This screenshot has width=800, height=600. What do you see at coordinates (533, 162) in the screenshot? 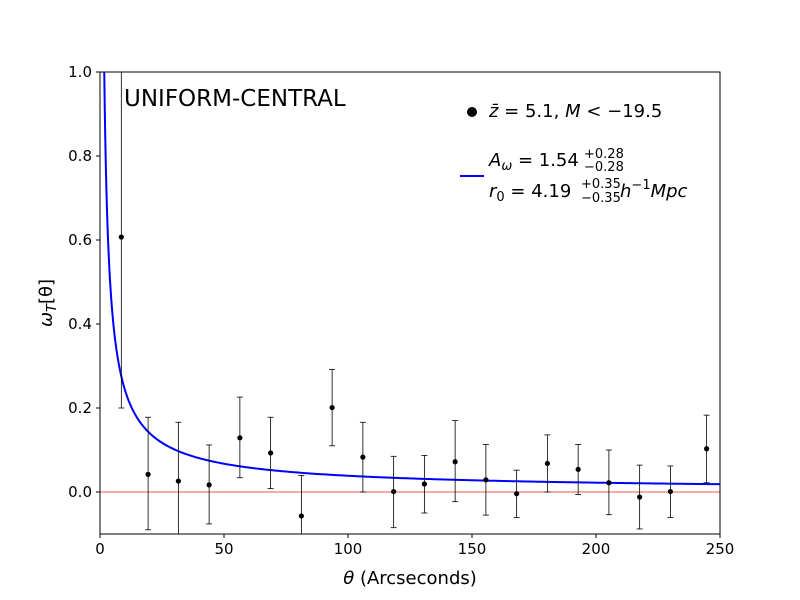
I see `legend-entry-amplitude: Aω = 1.54` at bounding box center [533, 162].